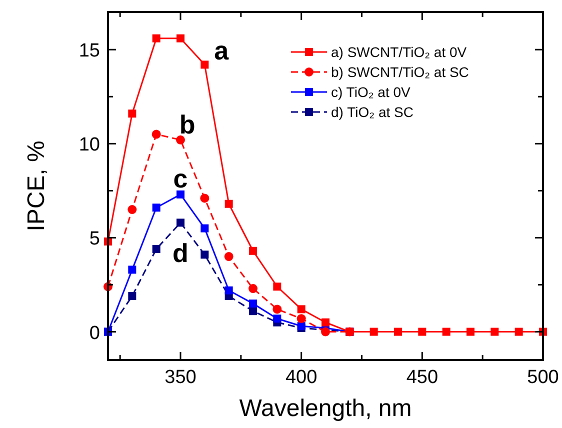  I want to click on legend-label: c) TiO₂ at 0V, so click(371, 92).